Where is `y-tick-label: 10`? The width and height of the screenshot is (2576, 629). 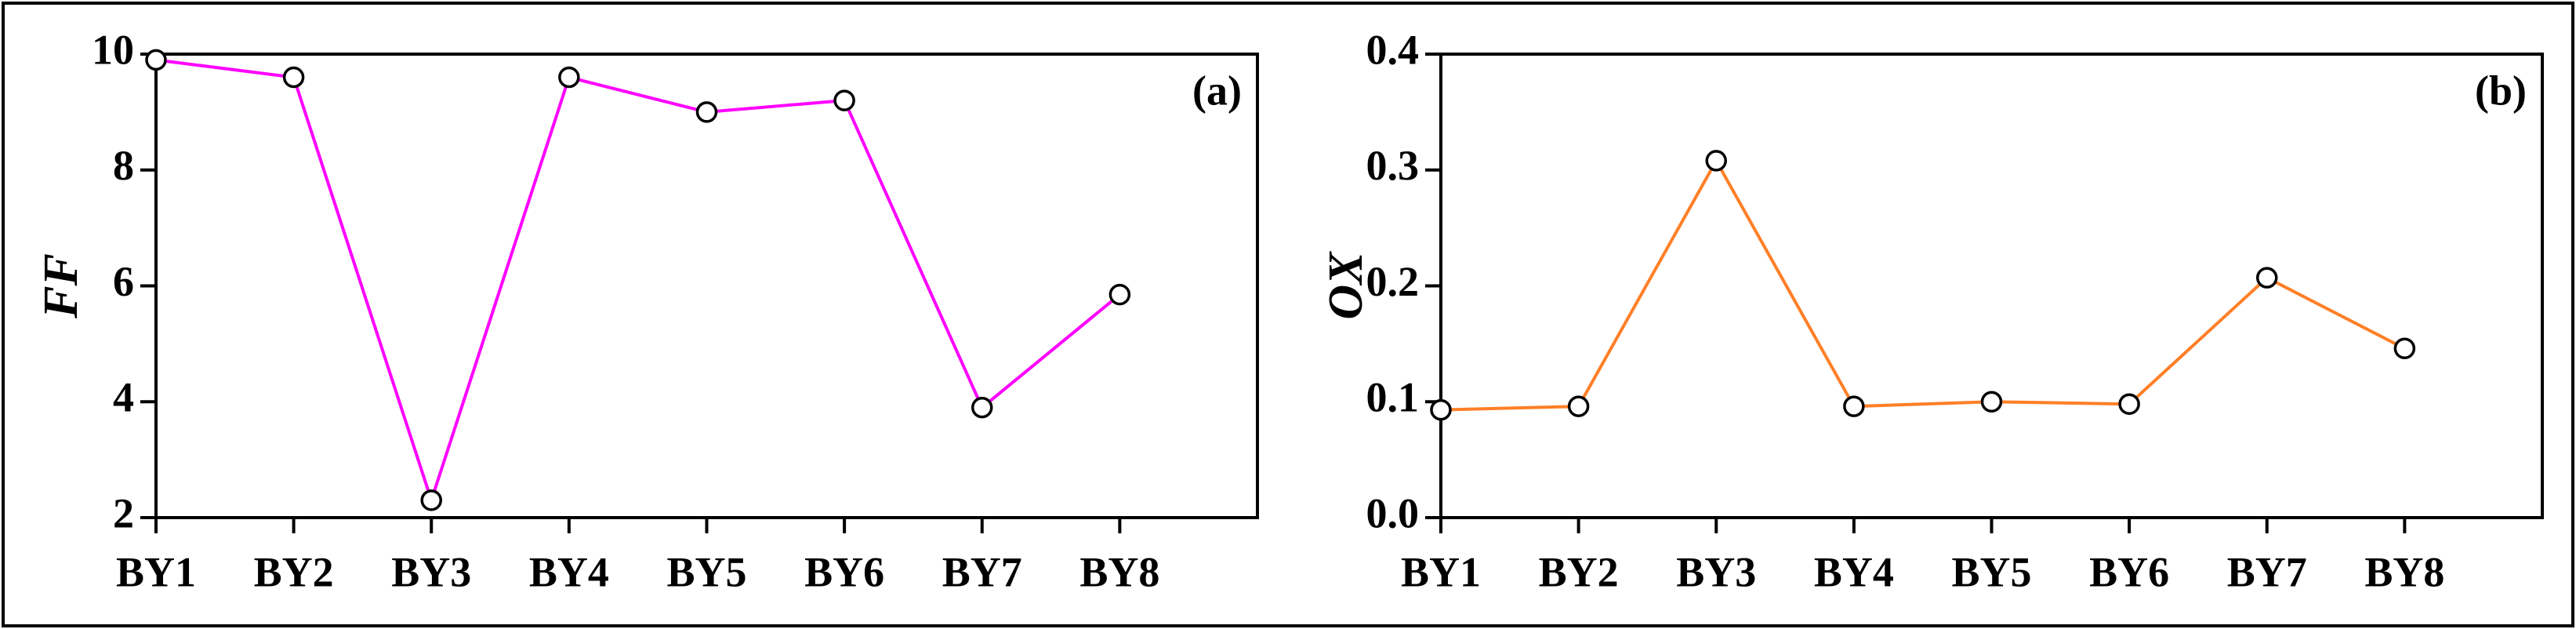 y-tick-label: 10 is located at coordinates (113, 49).